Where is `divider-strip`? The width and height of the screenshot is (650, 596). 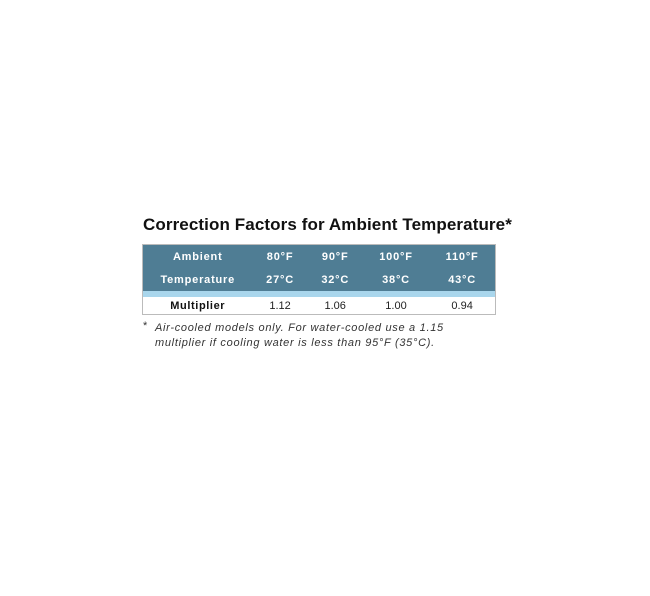
divider-strip is located at coordinates (319, 294).